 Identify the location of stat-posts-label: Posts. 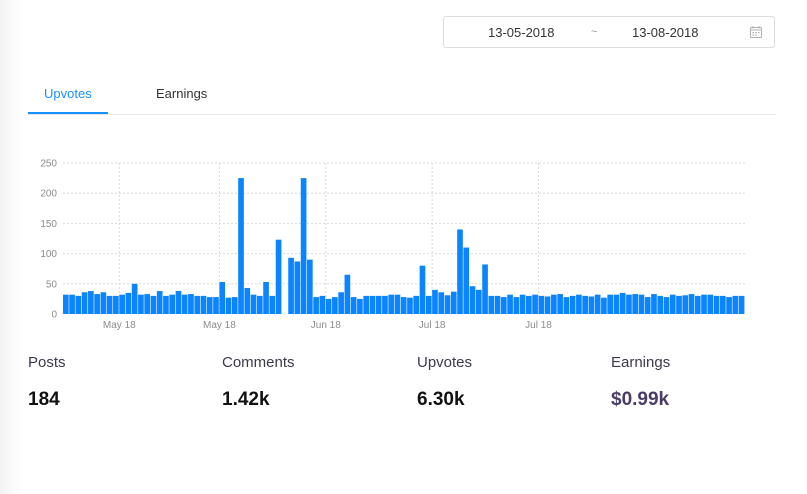
(47, 362).